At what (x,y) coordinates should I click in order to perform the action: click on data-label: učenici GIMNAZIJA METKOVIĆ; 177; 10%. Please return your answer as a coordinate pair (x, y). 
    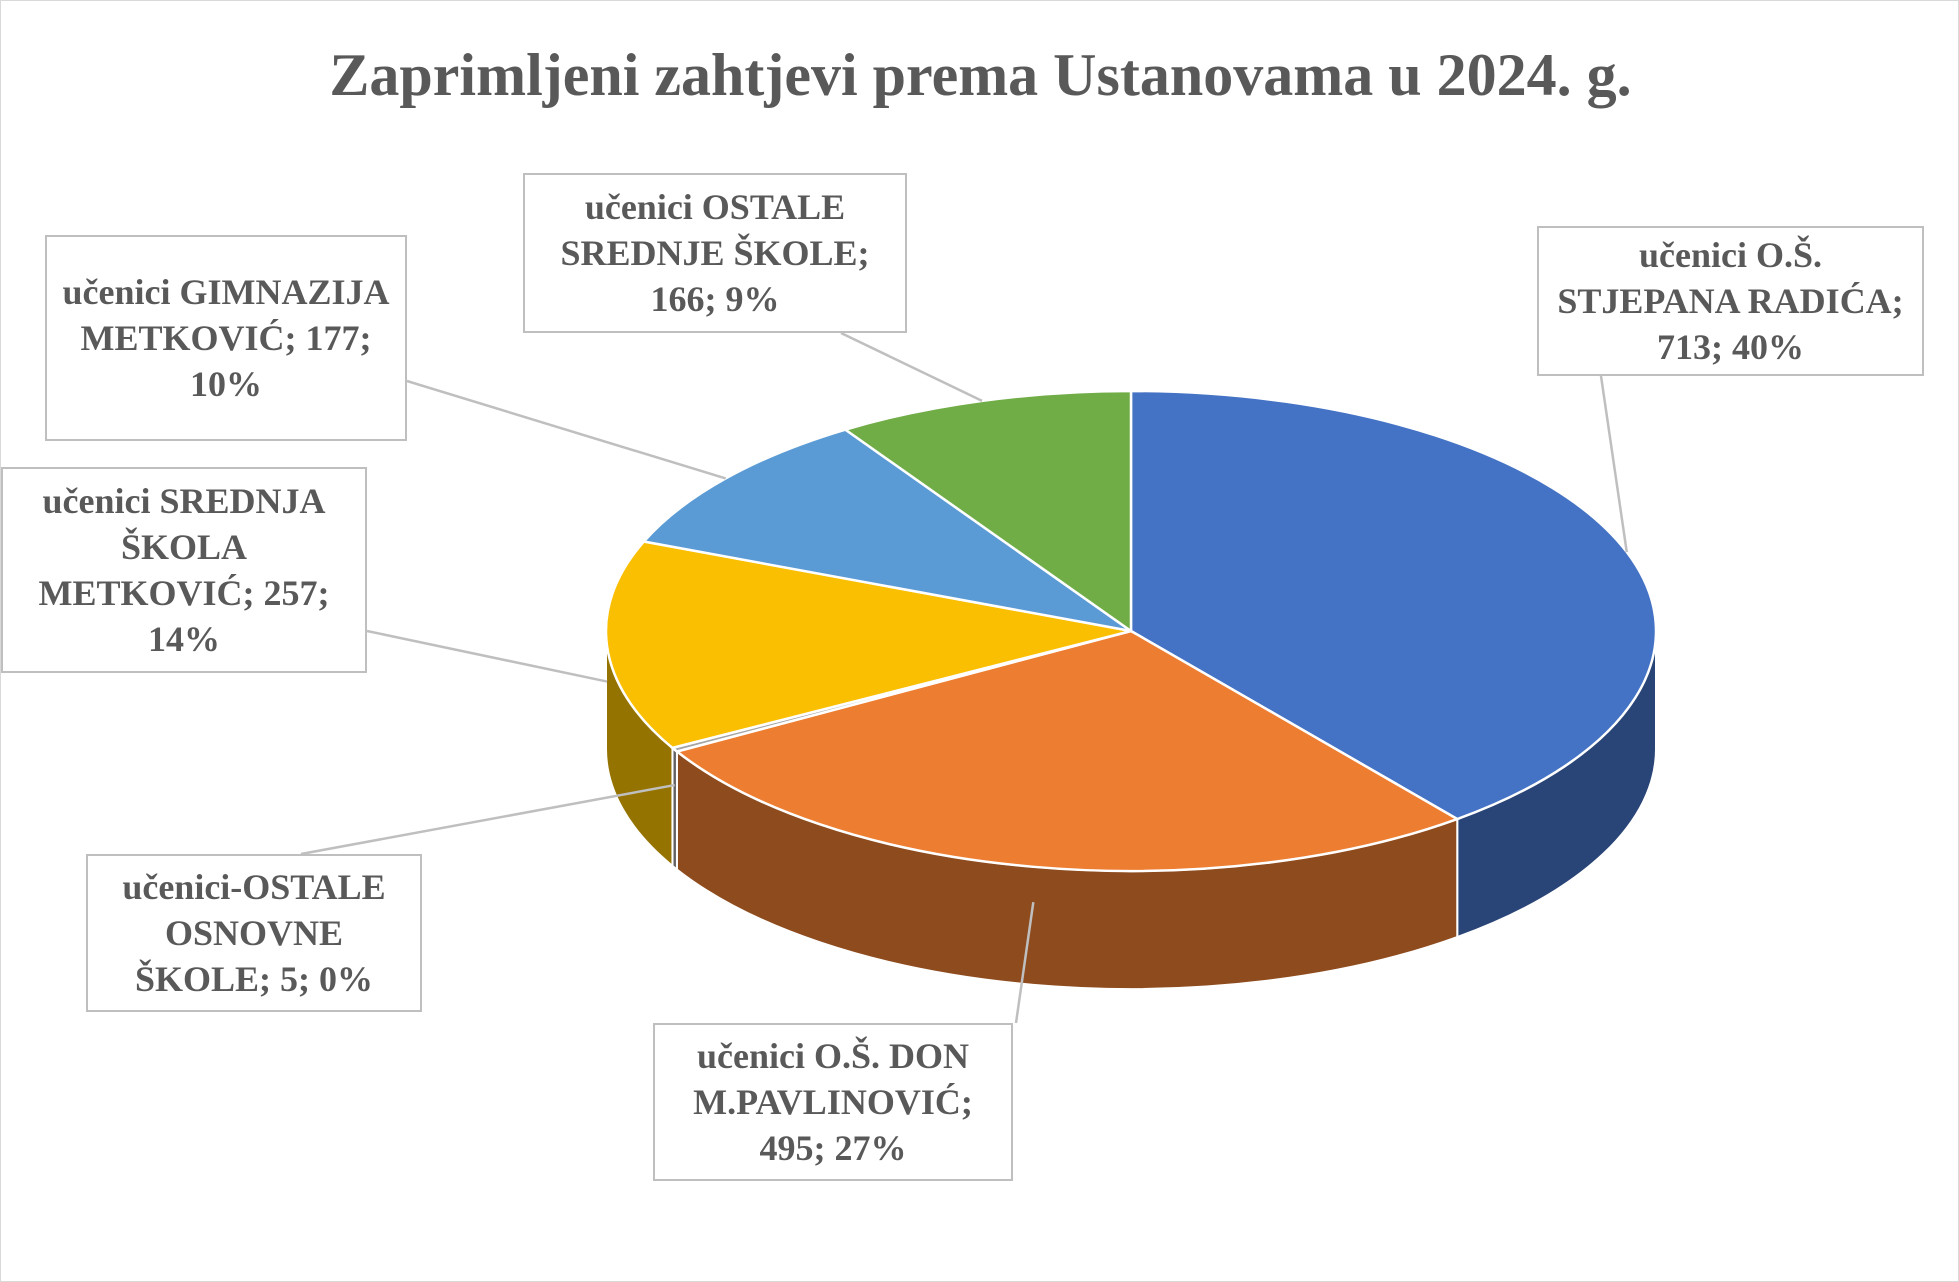
    Looking at the image, I should click on (226, 338).